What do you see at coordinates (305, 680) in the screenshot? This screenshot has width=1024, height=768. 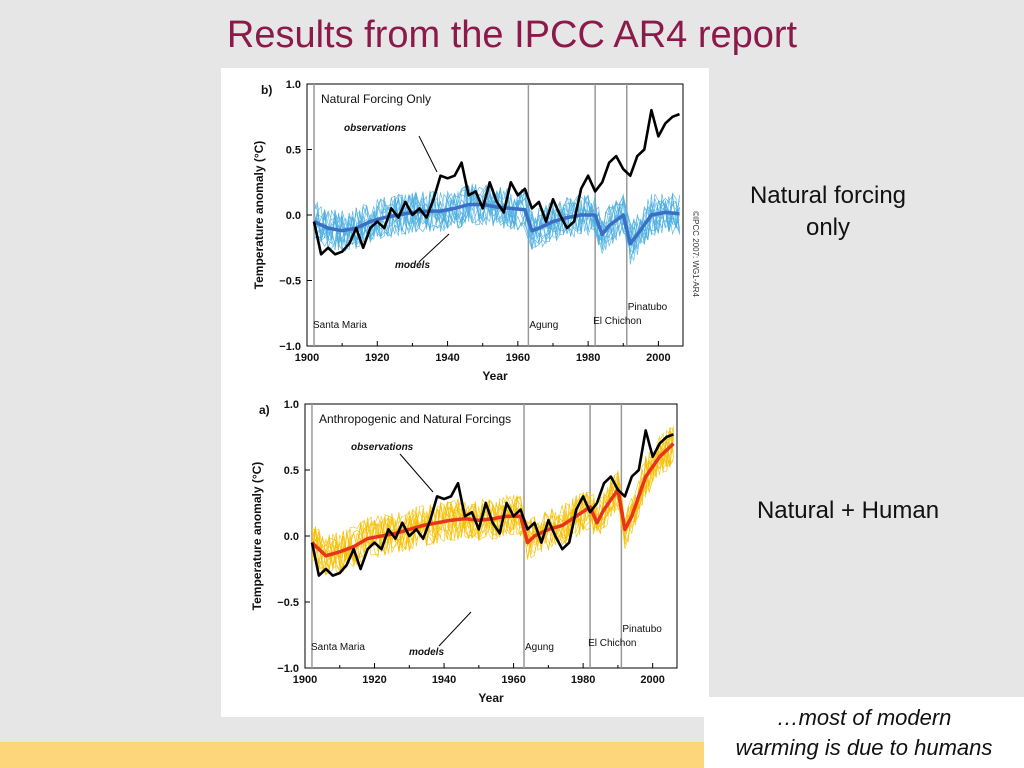 I see `bottom-xtick-label-0: 1900` at bounding box center [305, 680].